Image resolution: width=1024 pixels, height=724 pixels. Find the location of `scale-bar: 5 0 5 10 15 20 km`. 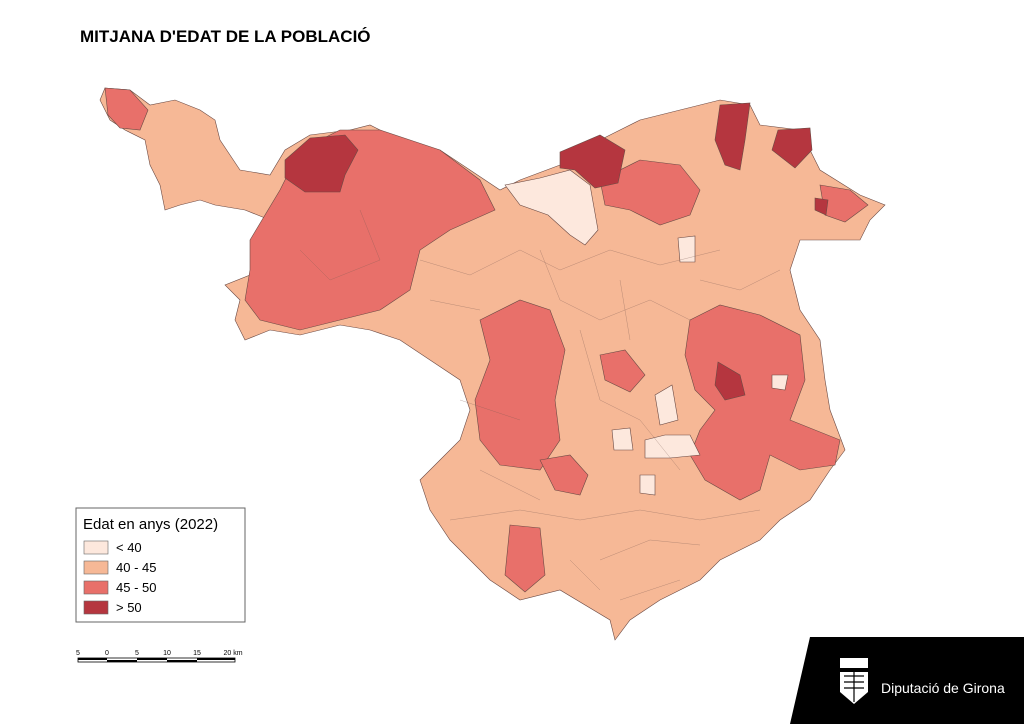

scale-bar: 5 0 5 10 15 20 km is located at coordinates (159, 656).